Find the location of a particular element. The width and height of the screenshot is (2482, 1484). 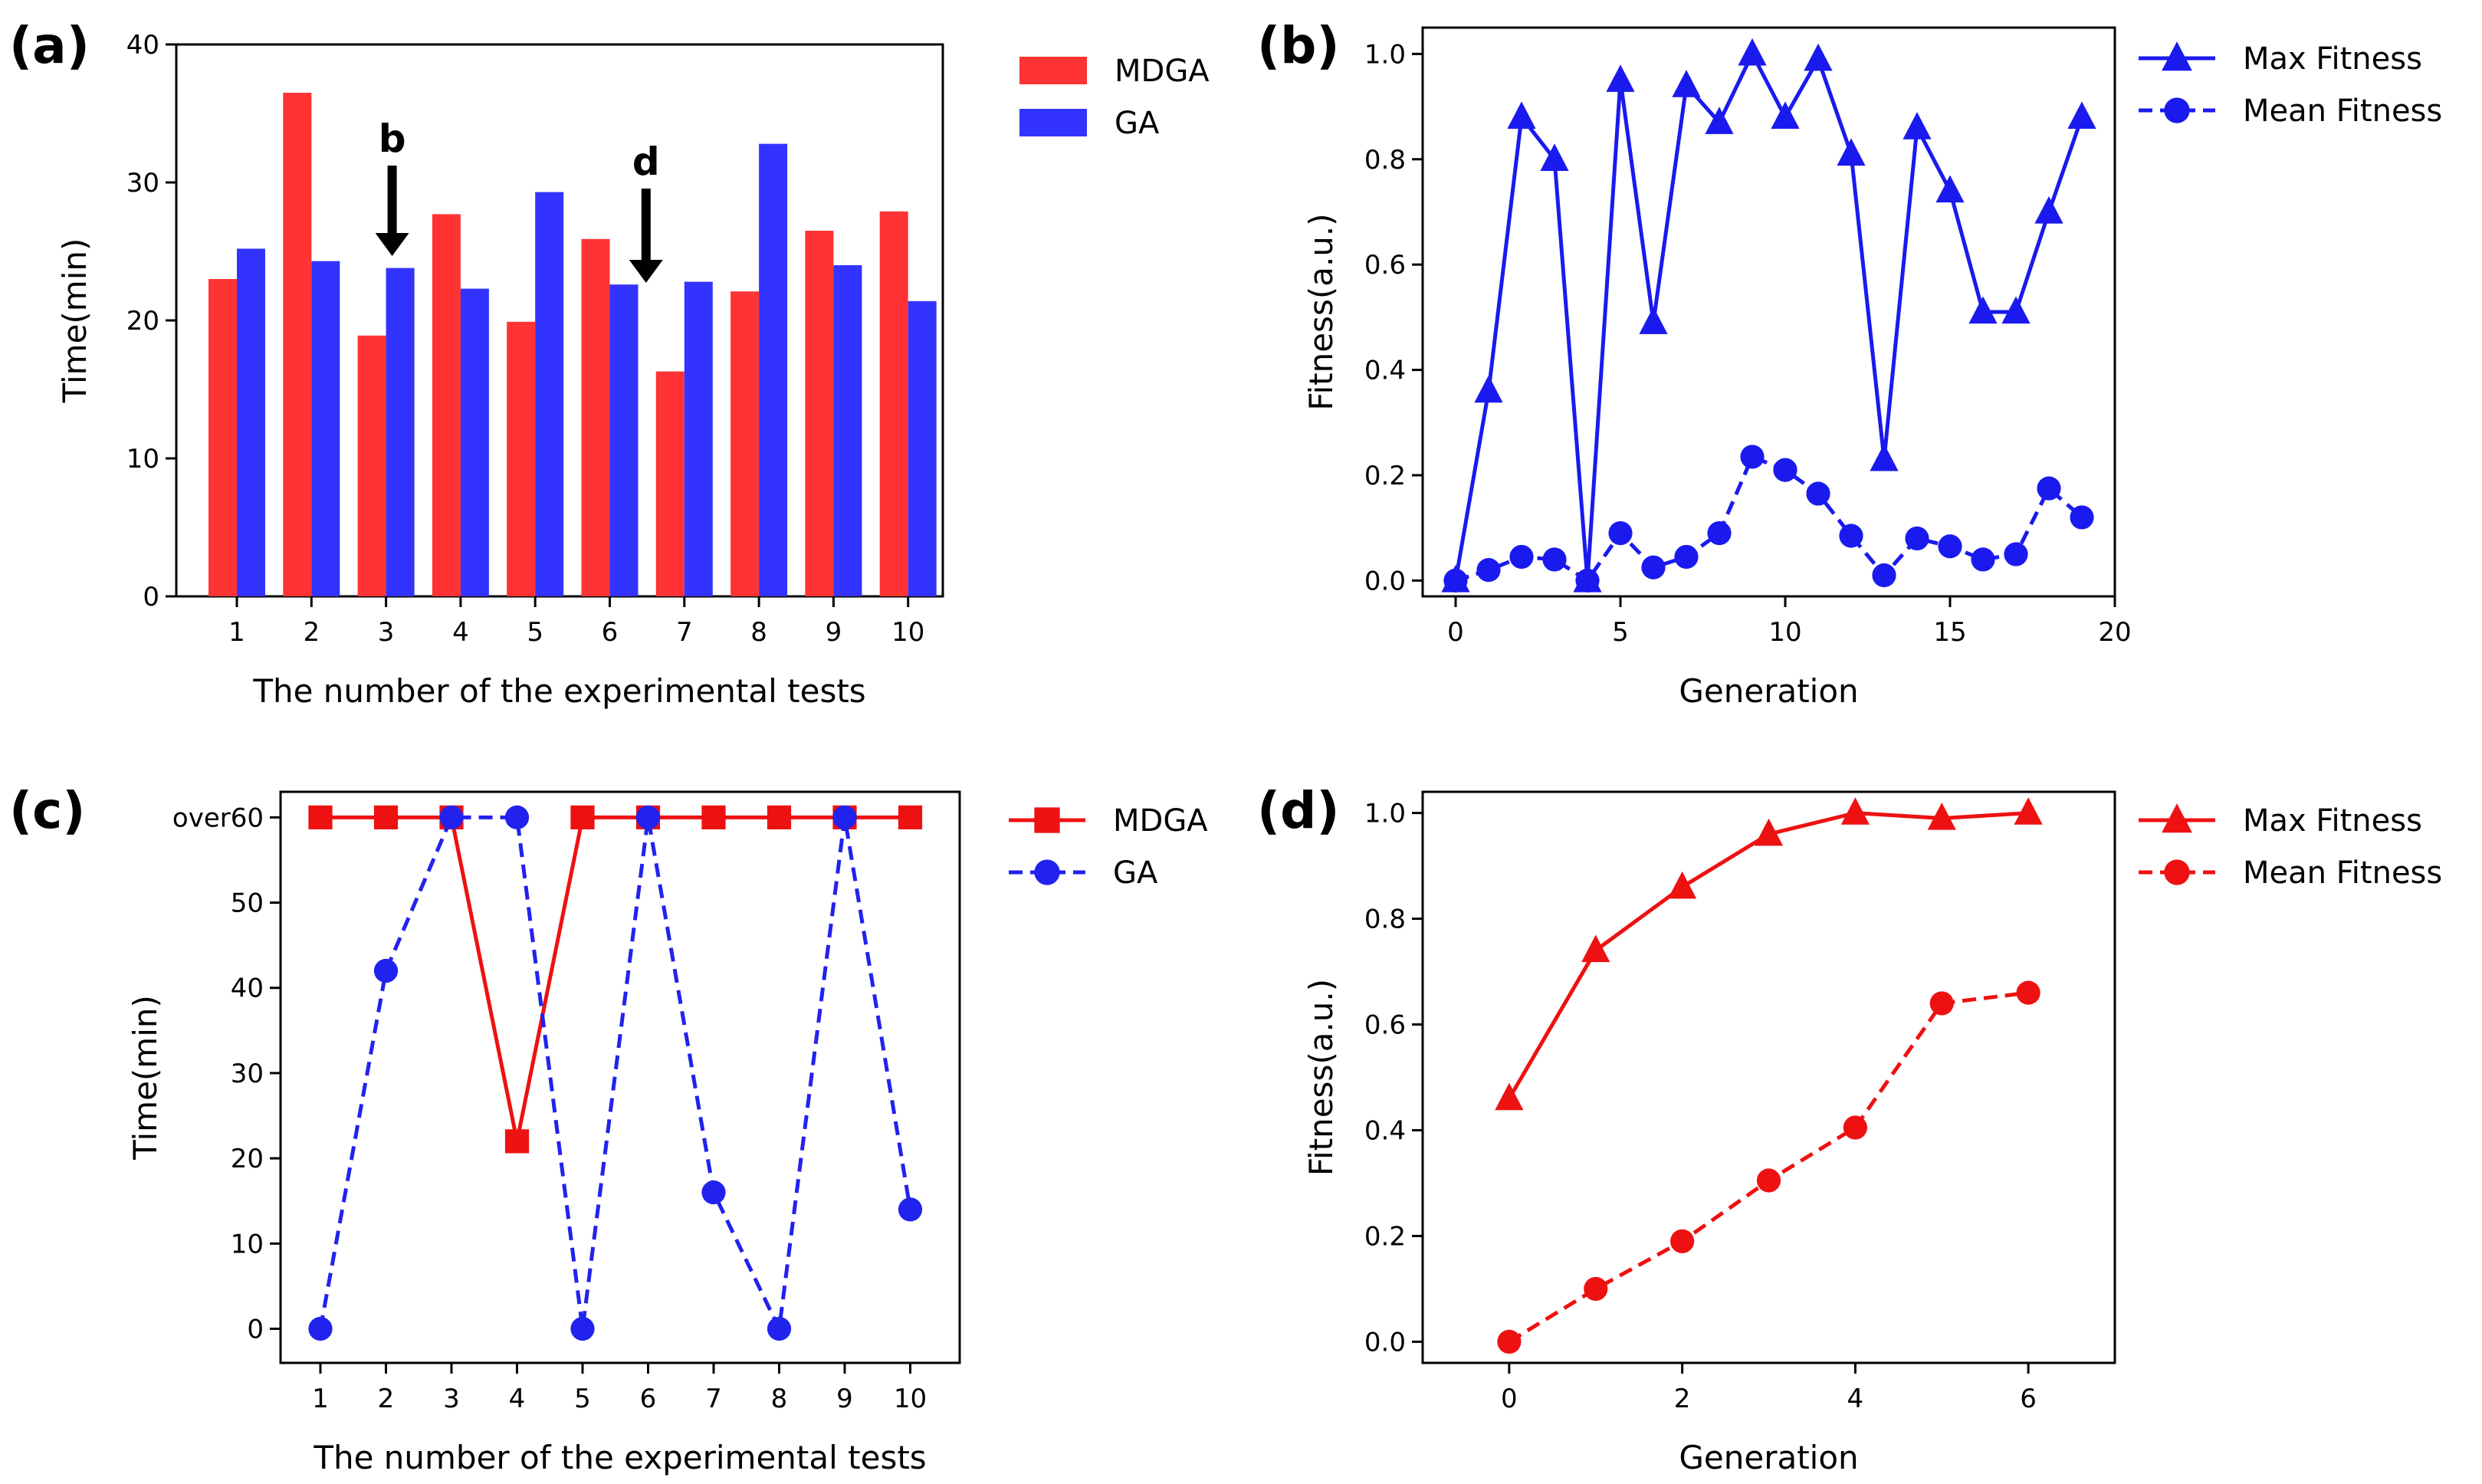

x-tick-label: 5 is located at coordinates (535, 632).